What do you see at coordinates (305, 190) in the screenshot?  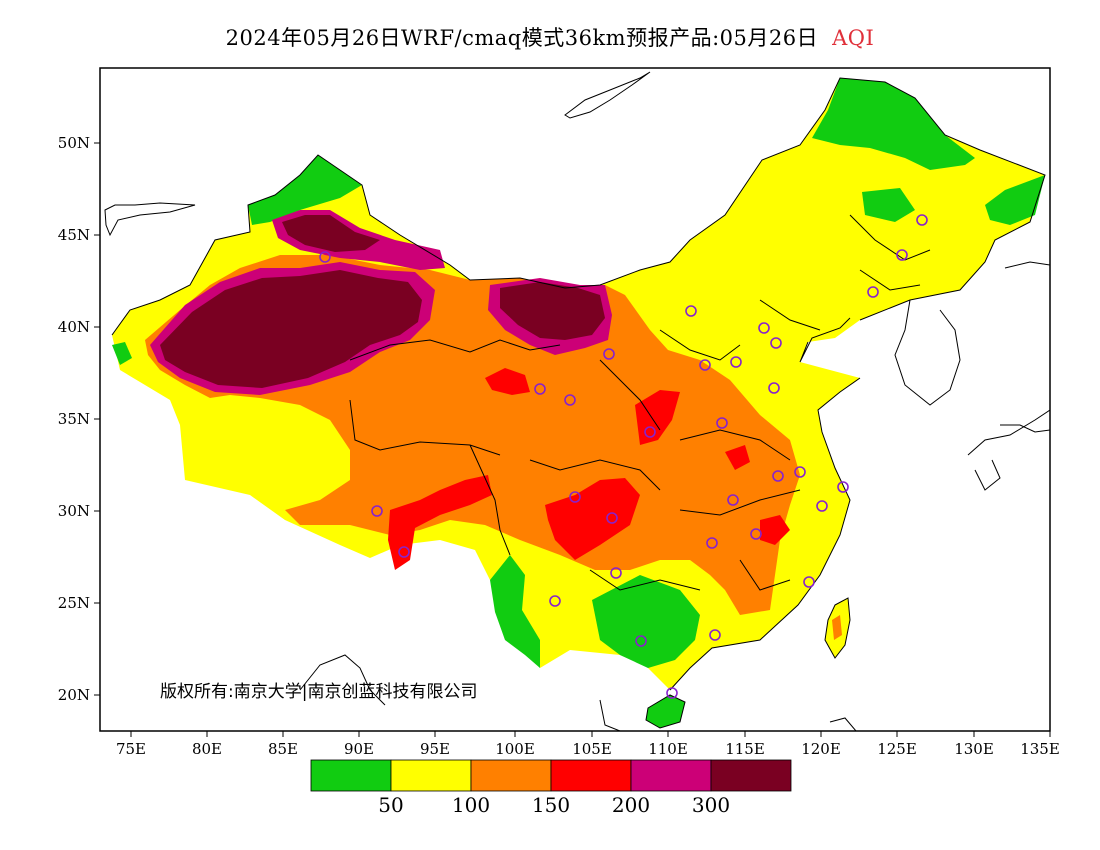 I see `aqi-region-good-northwest` at bounding box center [305, 190].